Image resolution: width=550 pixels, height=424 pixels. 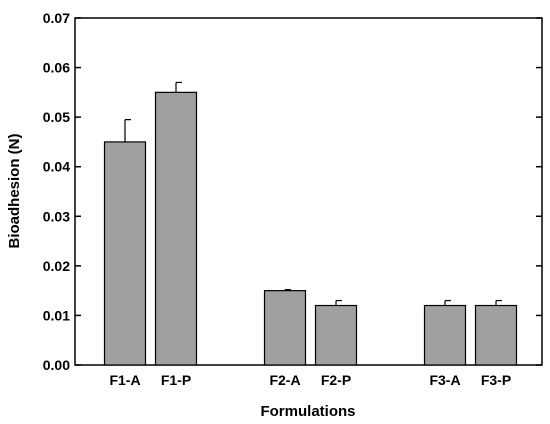 What do you see at coordinates (56, 365) in the screenshot?
I see `y-tick-label: 0.00` at bounding box center [56, 365].